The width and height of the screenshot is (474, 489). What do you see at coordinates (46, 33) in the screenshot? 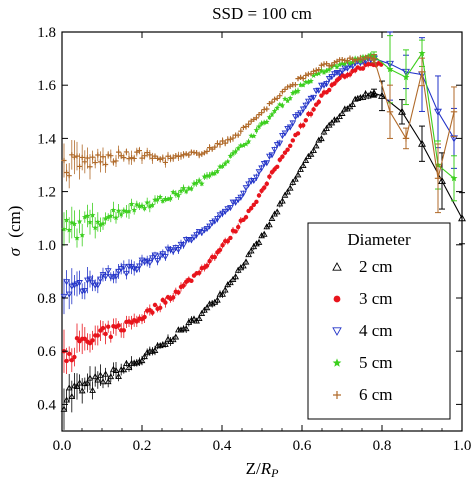
I see `y-tick-label: 1.8` at bounding box center [46, 33].